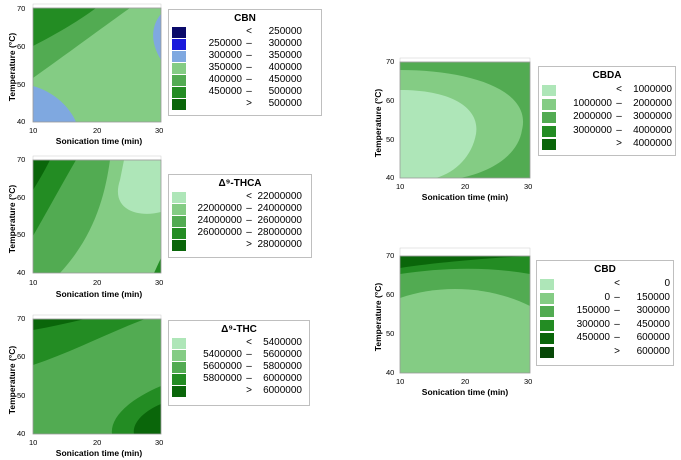  I want to click on legend-lower-bound: 26000000, so click(220, 232).